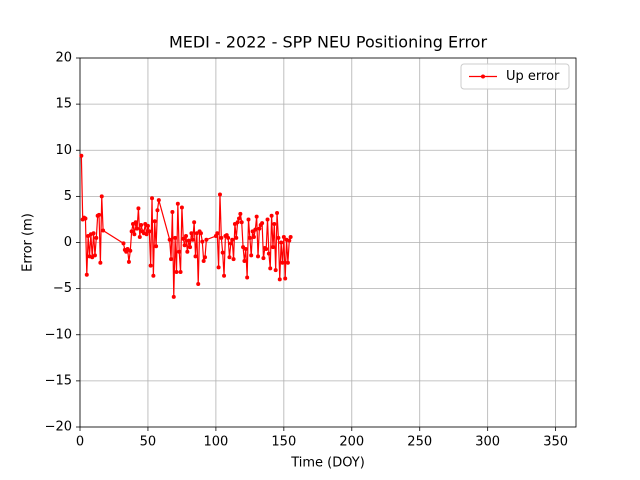 The width and height of the screenshot is (640, 480). I want to click on x-tick-label: 300, so click(487, 442).